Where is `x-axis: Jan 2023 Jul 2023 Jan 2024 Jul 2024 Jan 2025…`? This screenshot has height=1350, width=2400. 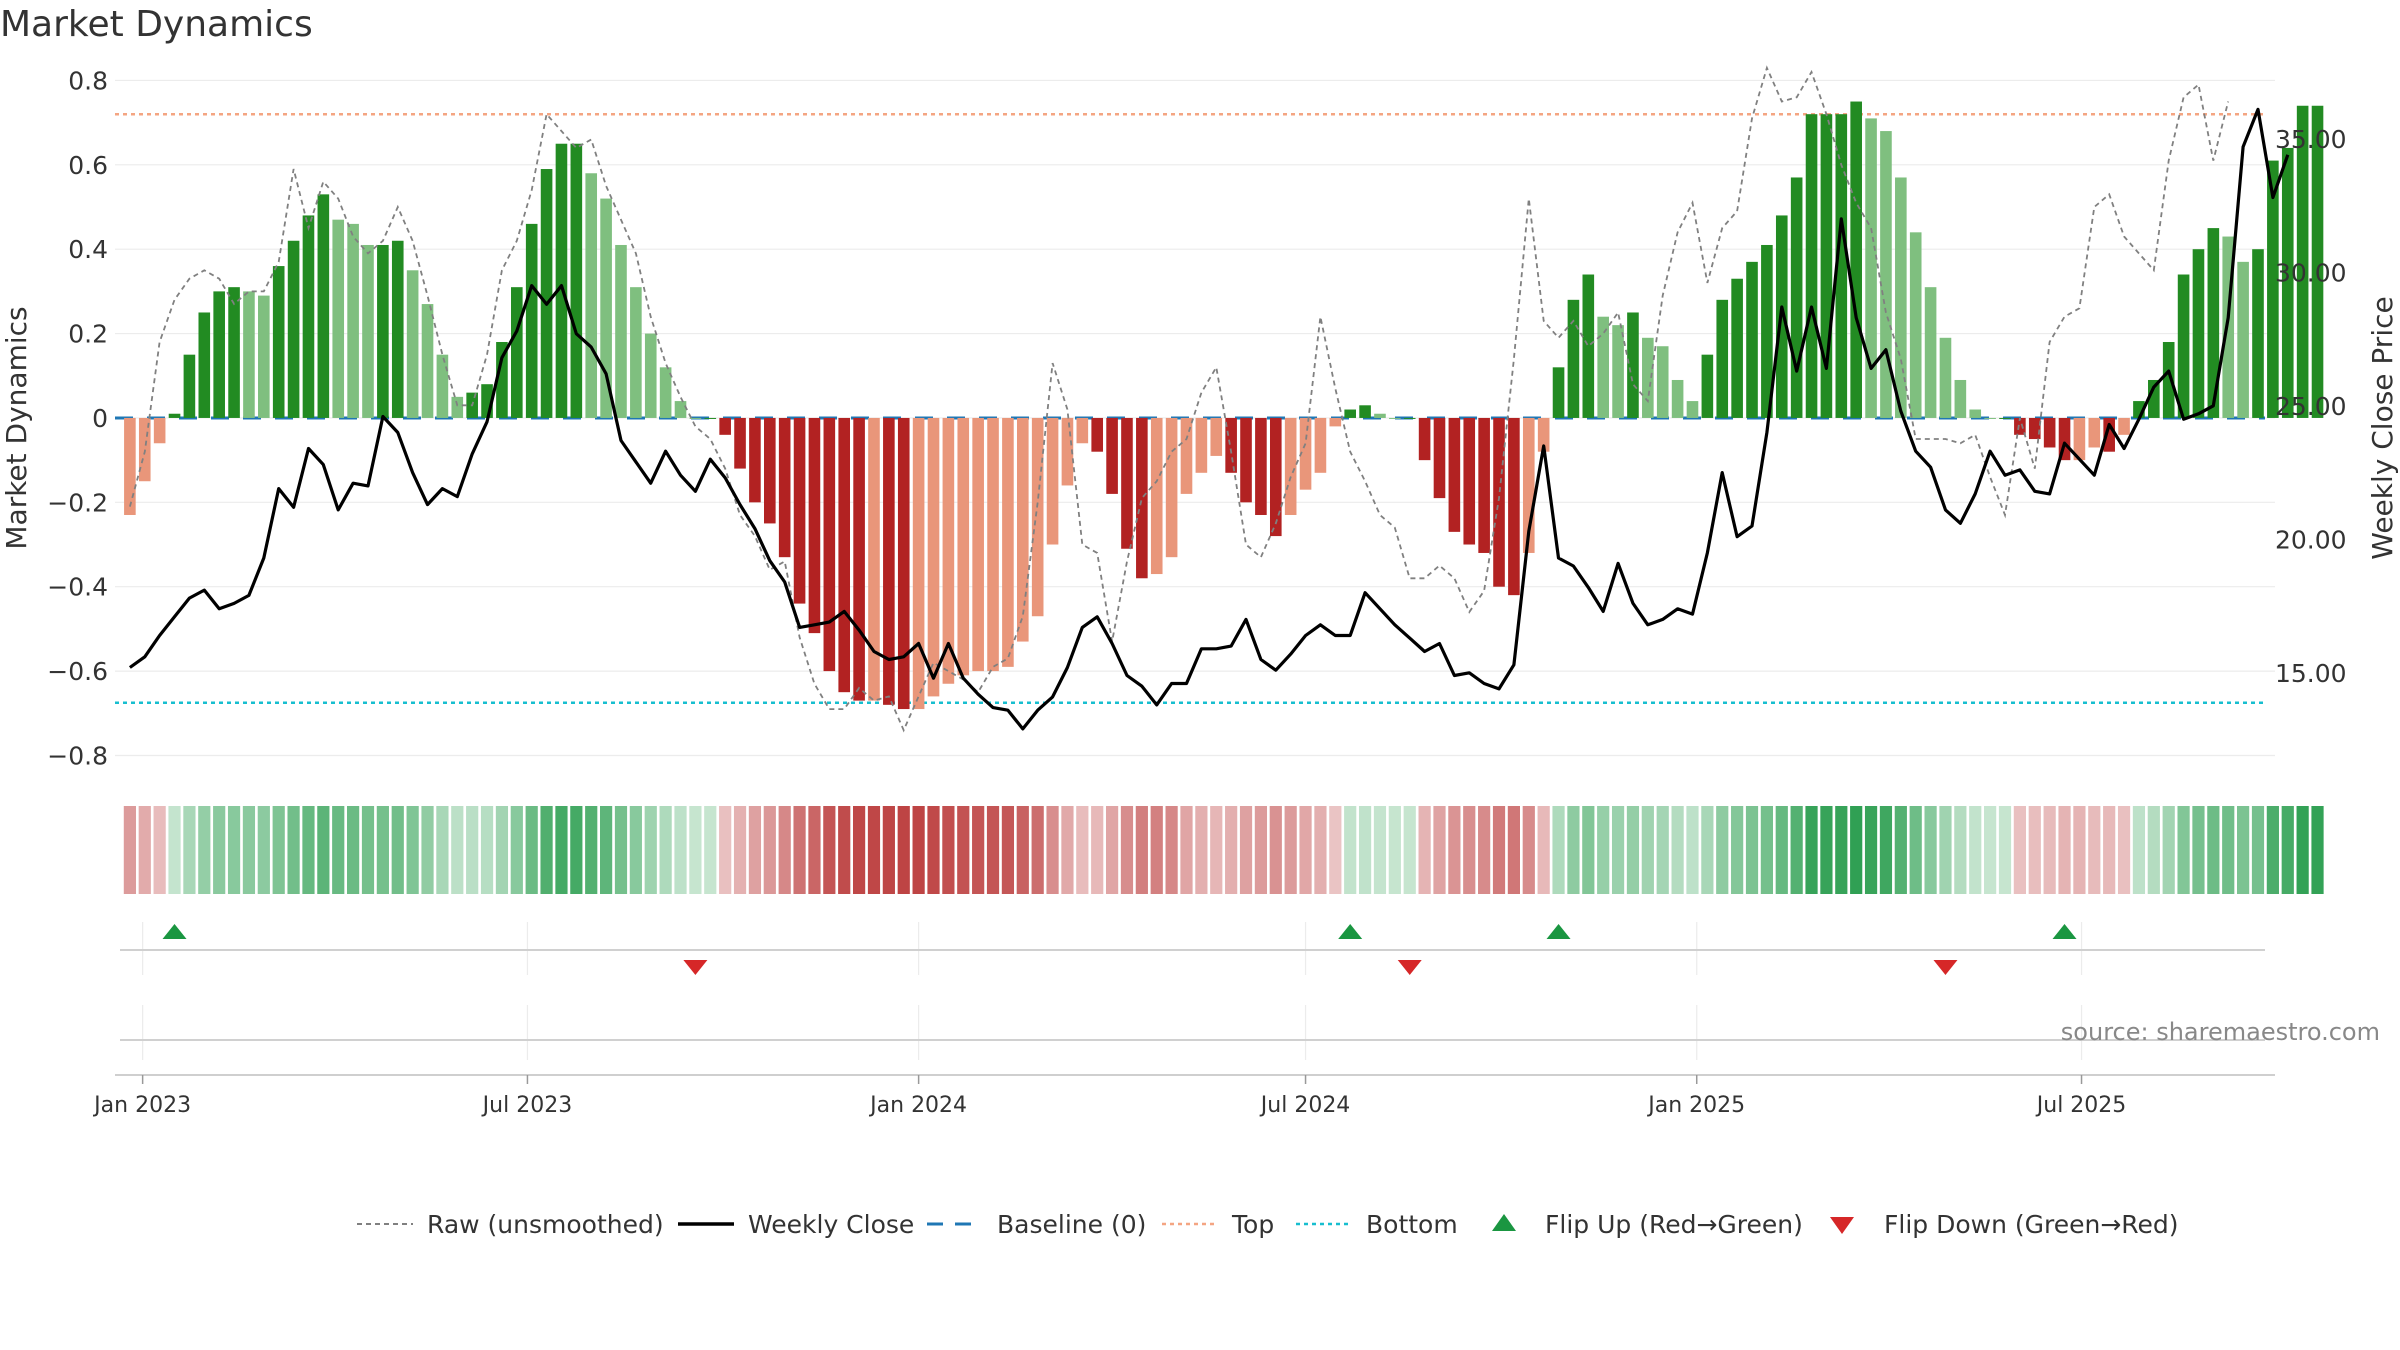
x-axis: Jan 2023 Jul 2023 Jan 2024 Jul 2024 Jan 2025… is located at coordinates (1183, 1096).